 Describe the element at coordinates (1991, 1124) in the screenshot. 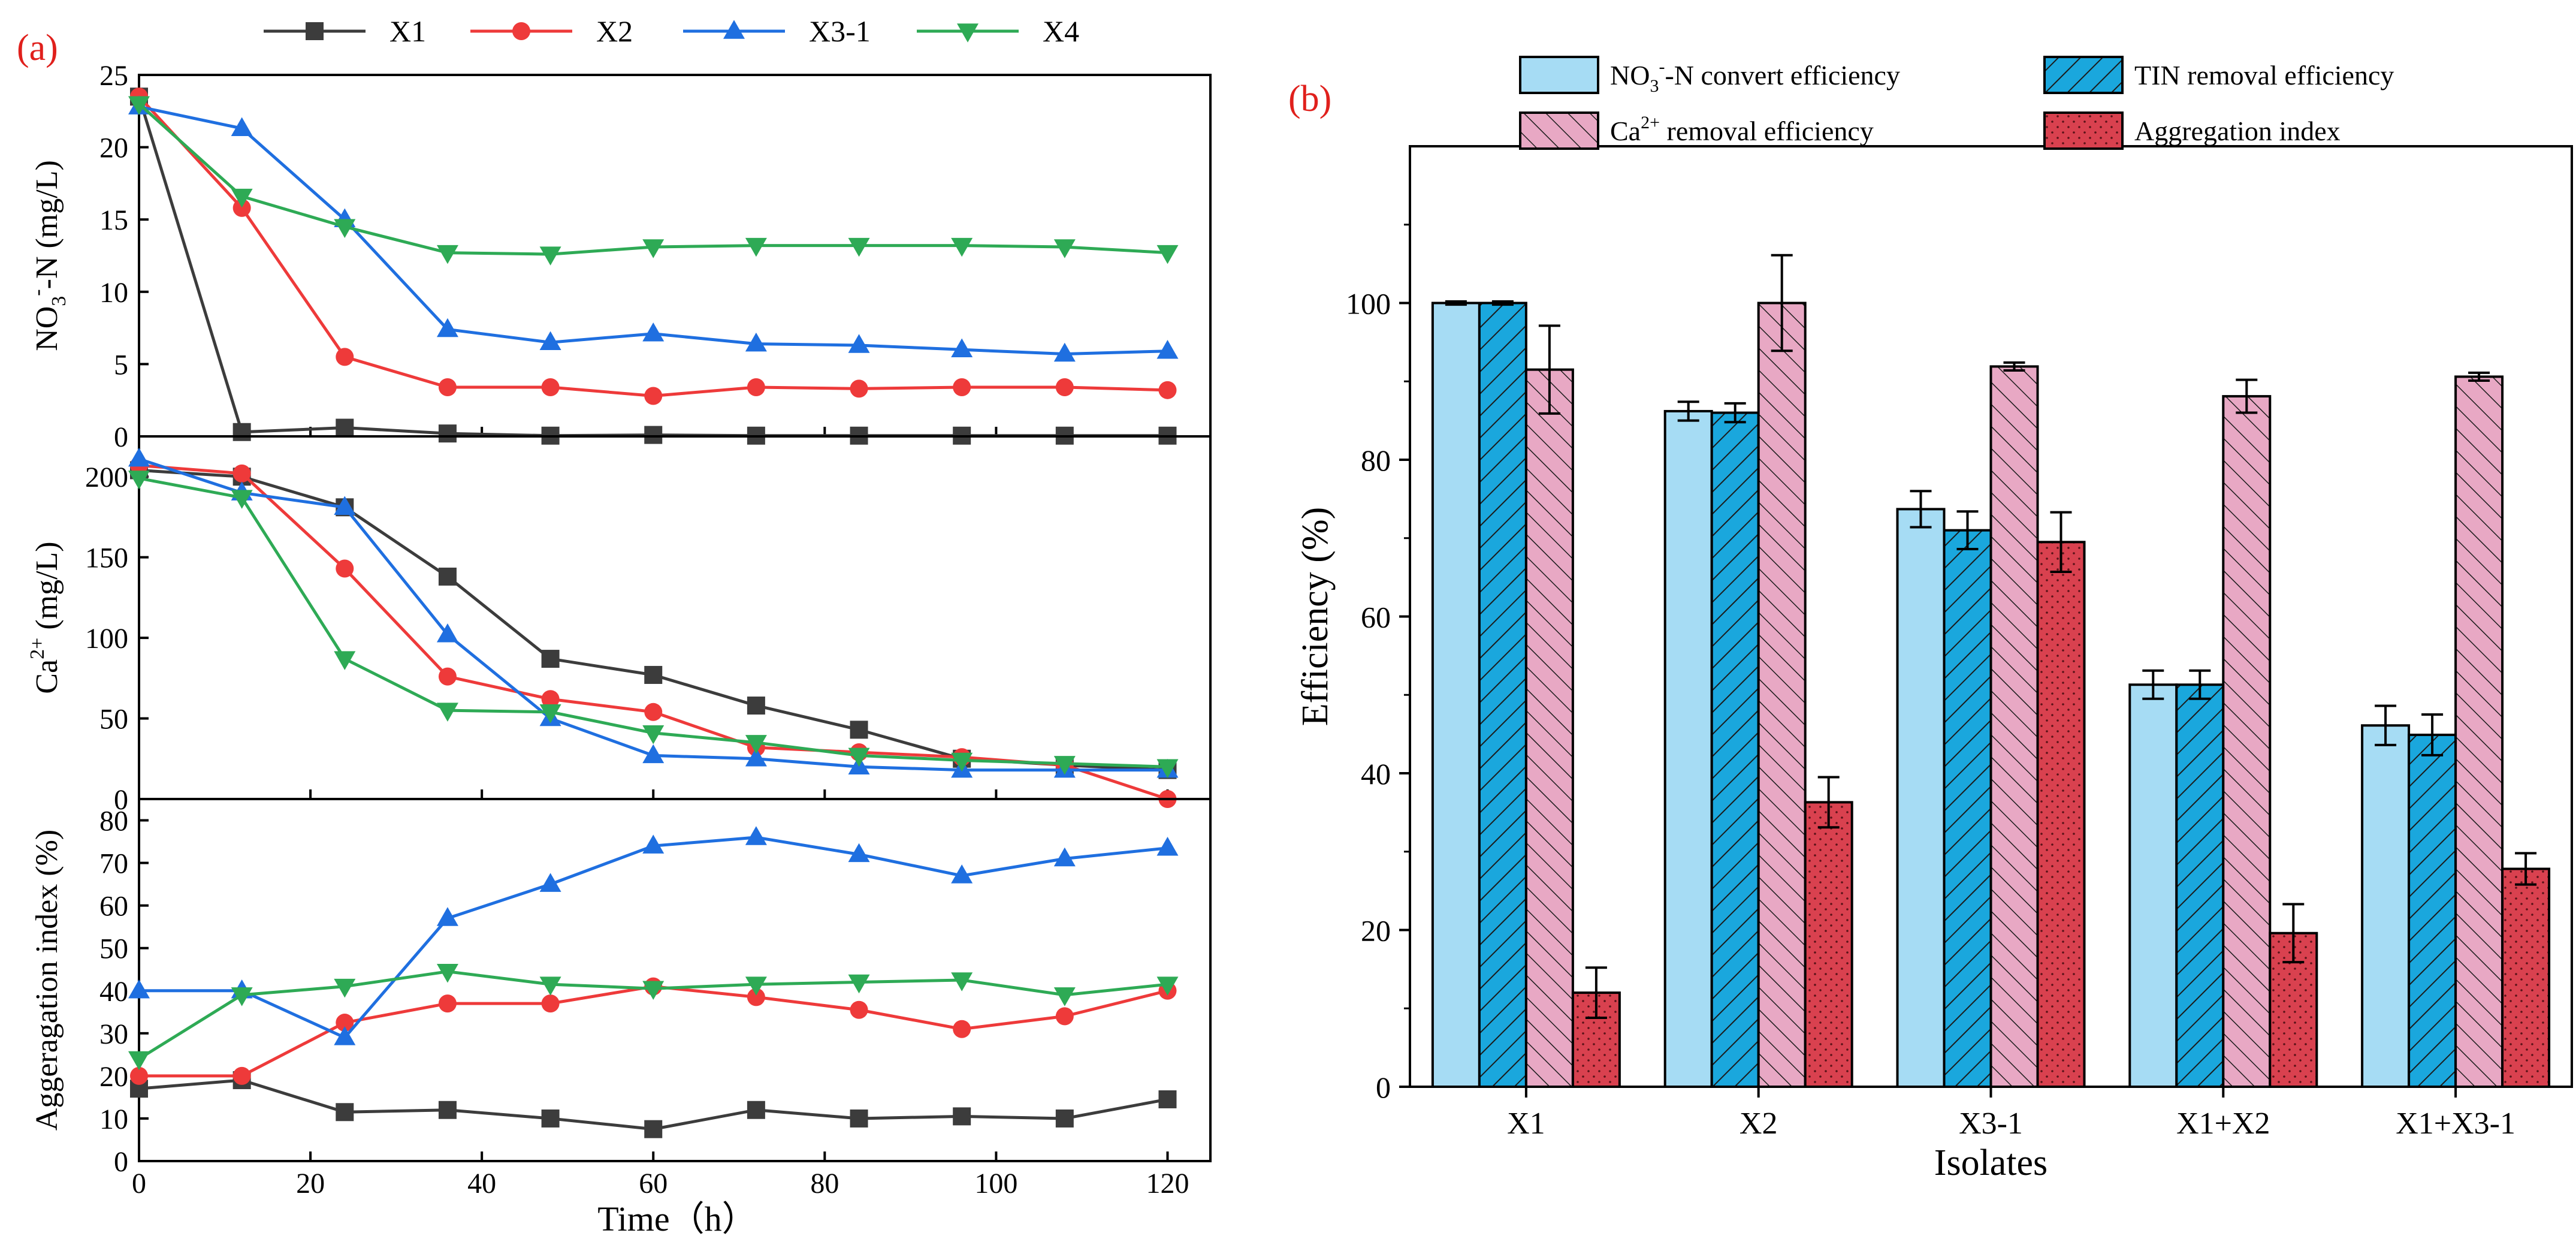

I see `x-tick-label: X3-1` at that location.